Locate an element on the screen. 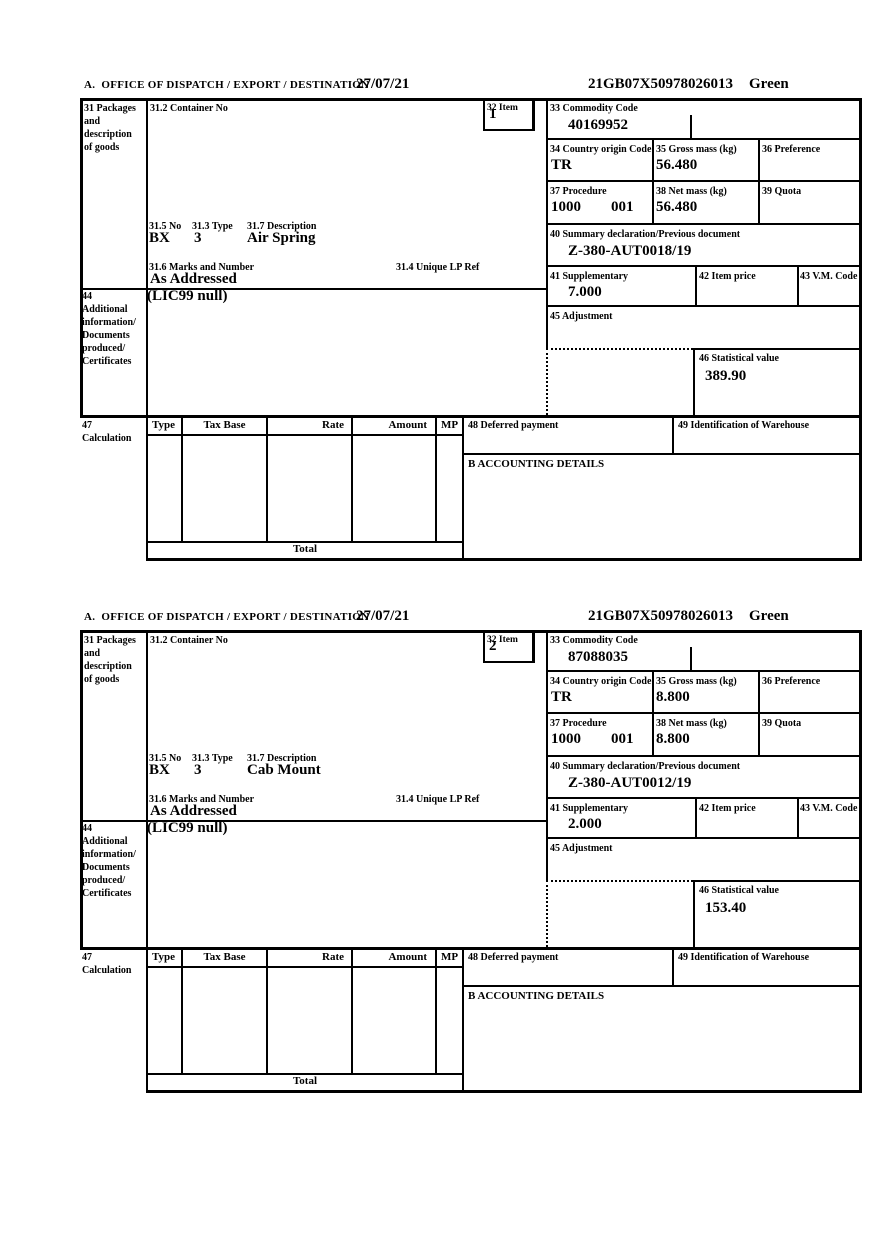 The image size is (882, 1250). box39-quota-box is located at coordinates (808, 735).